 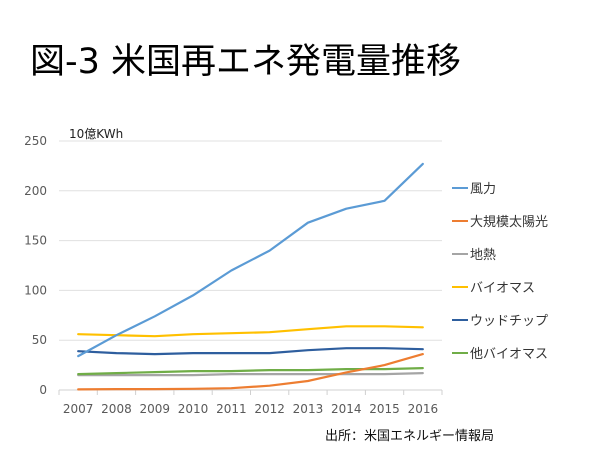 What do you see at coordinates (231, 409) in the screenshot?
I see `x-tick-label: 2011` at bounding box center [231, 409].